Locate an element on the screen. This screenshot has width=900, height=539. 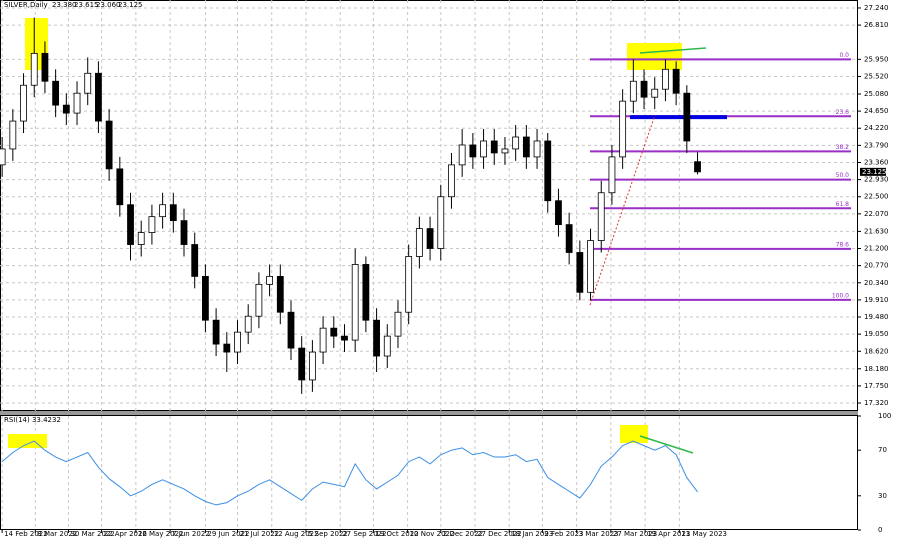
annotations is located at coordinates (648, 250).